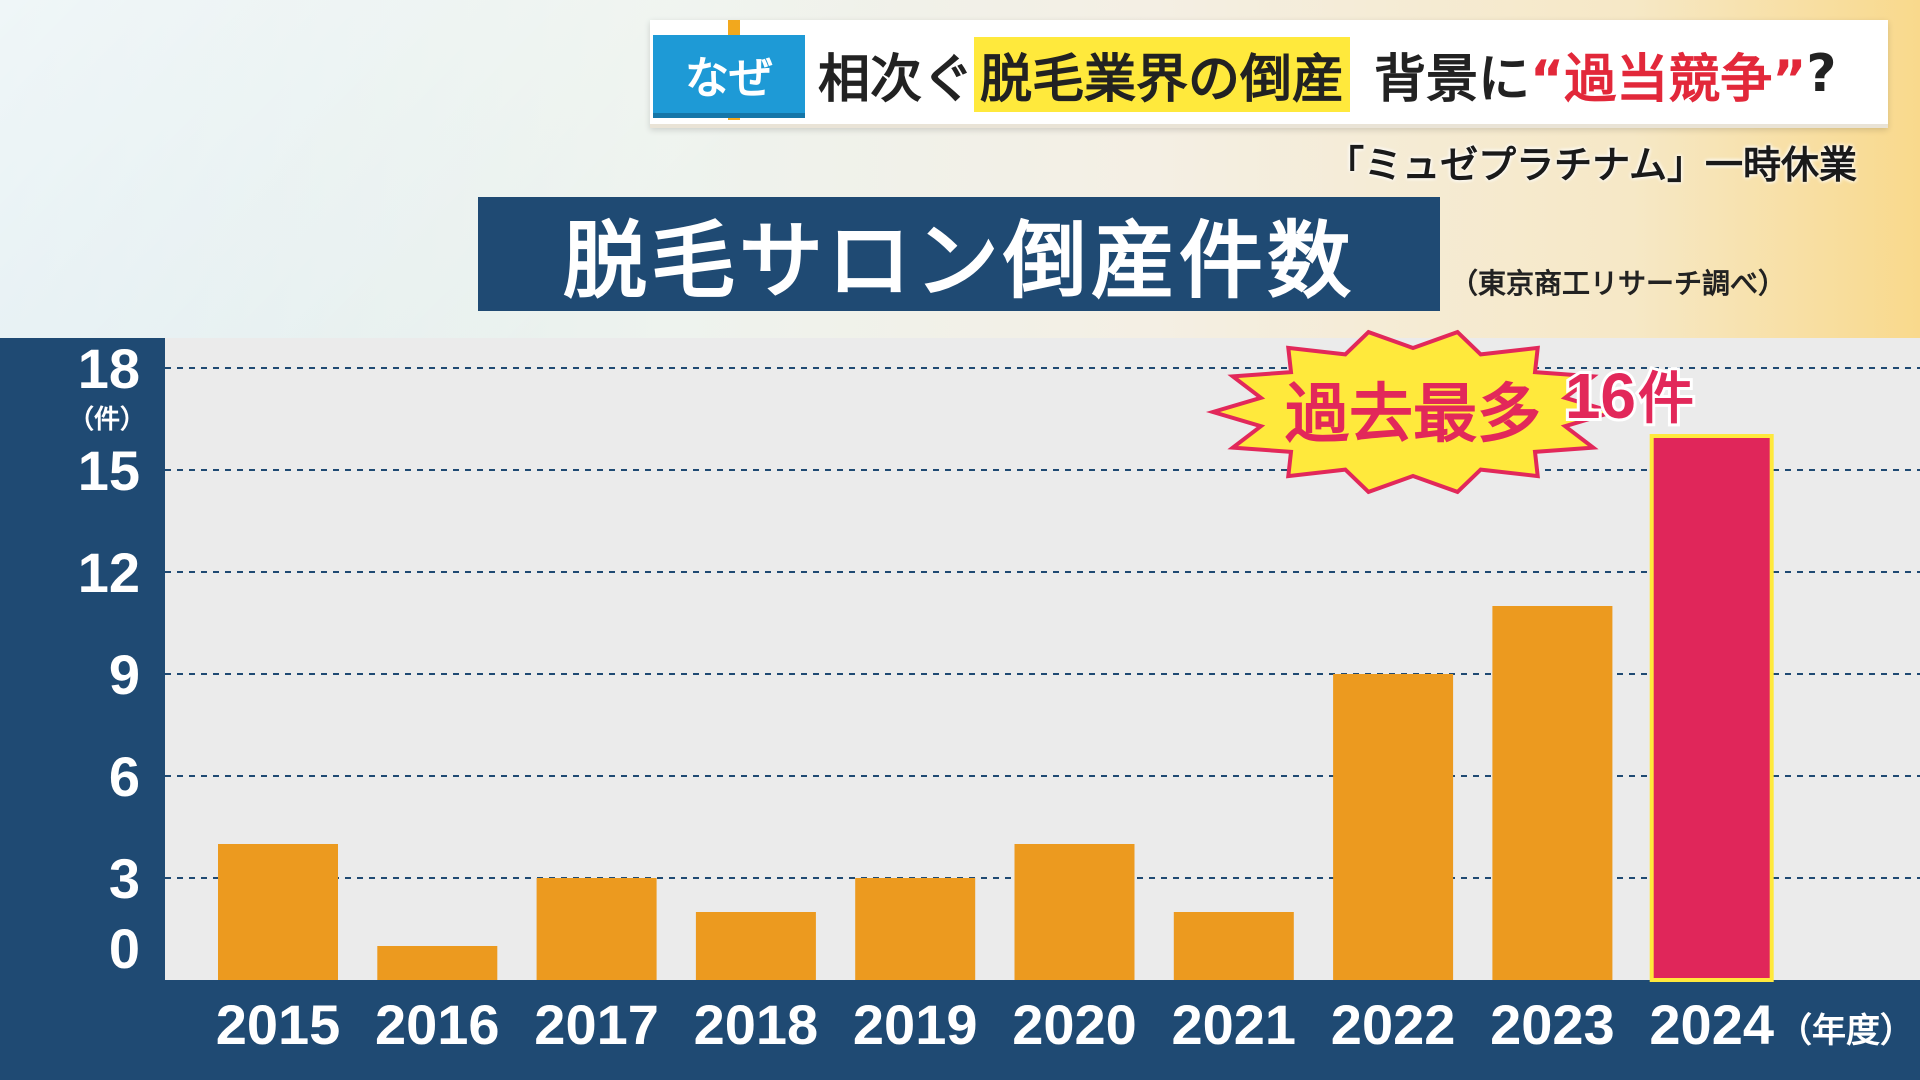  What do you see at coordinates (755, 946) in the screenshot?
I see `bar-2018` at bounding box center [755, 946].